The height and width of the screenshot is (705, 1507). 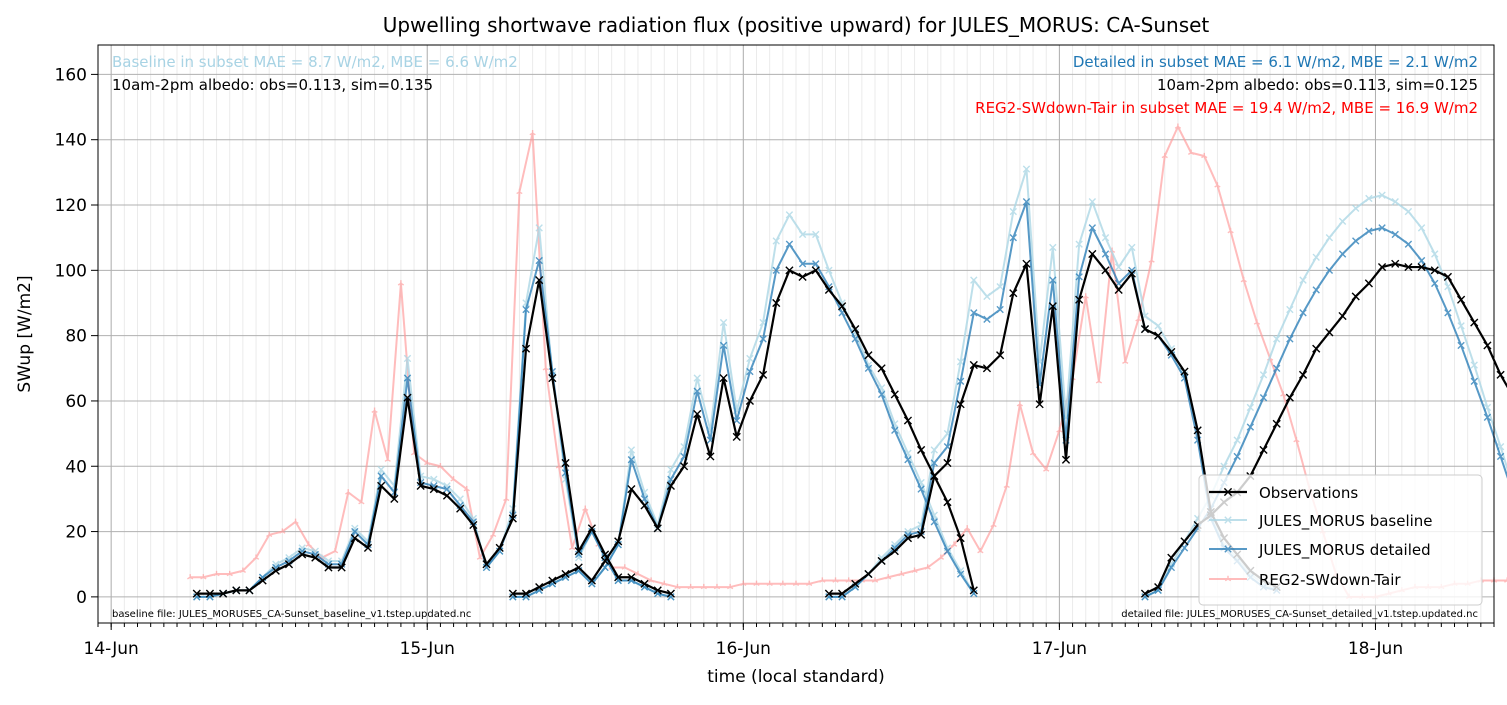 What do you see at coordinates (76, 467) in the screenshot?
I see `y-tick-label: 40` at bounding box center [76, 467].